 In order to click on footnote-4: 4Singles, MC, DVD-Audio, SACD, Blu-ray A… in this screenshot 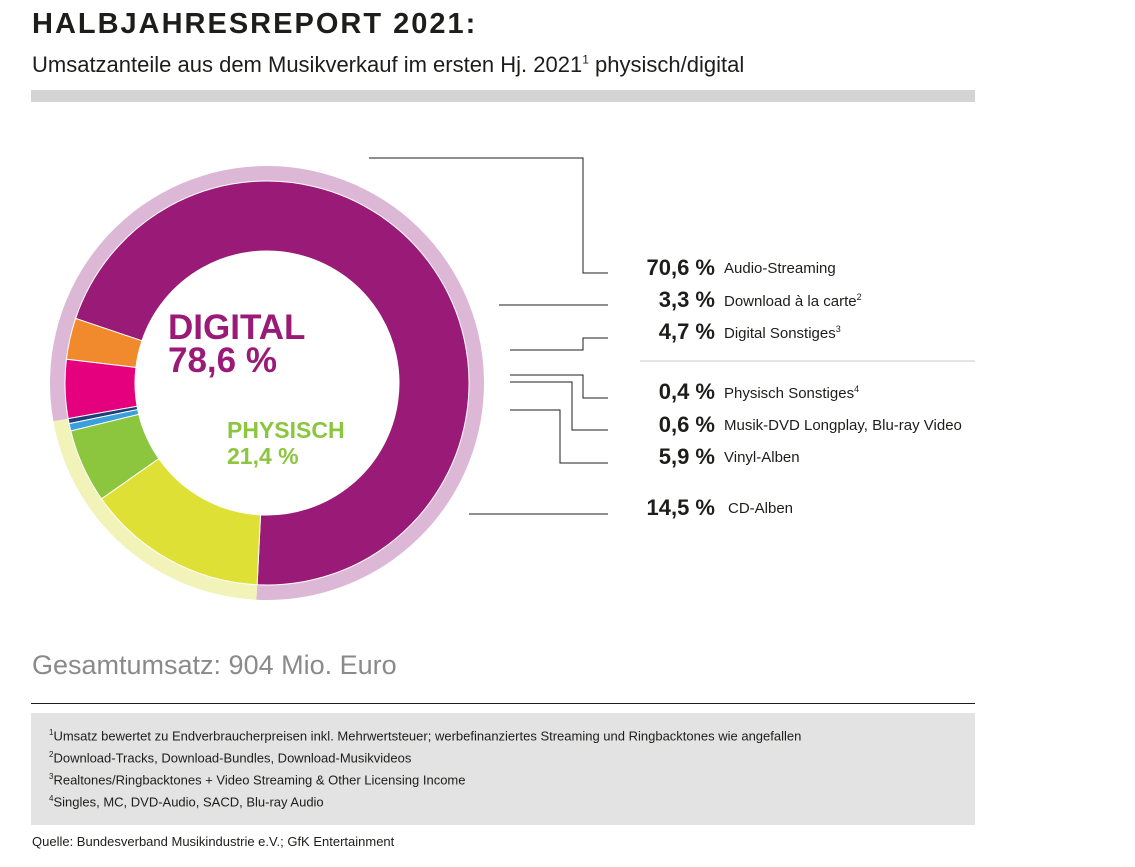, I will do `click(186, 801)`.